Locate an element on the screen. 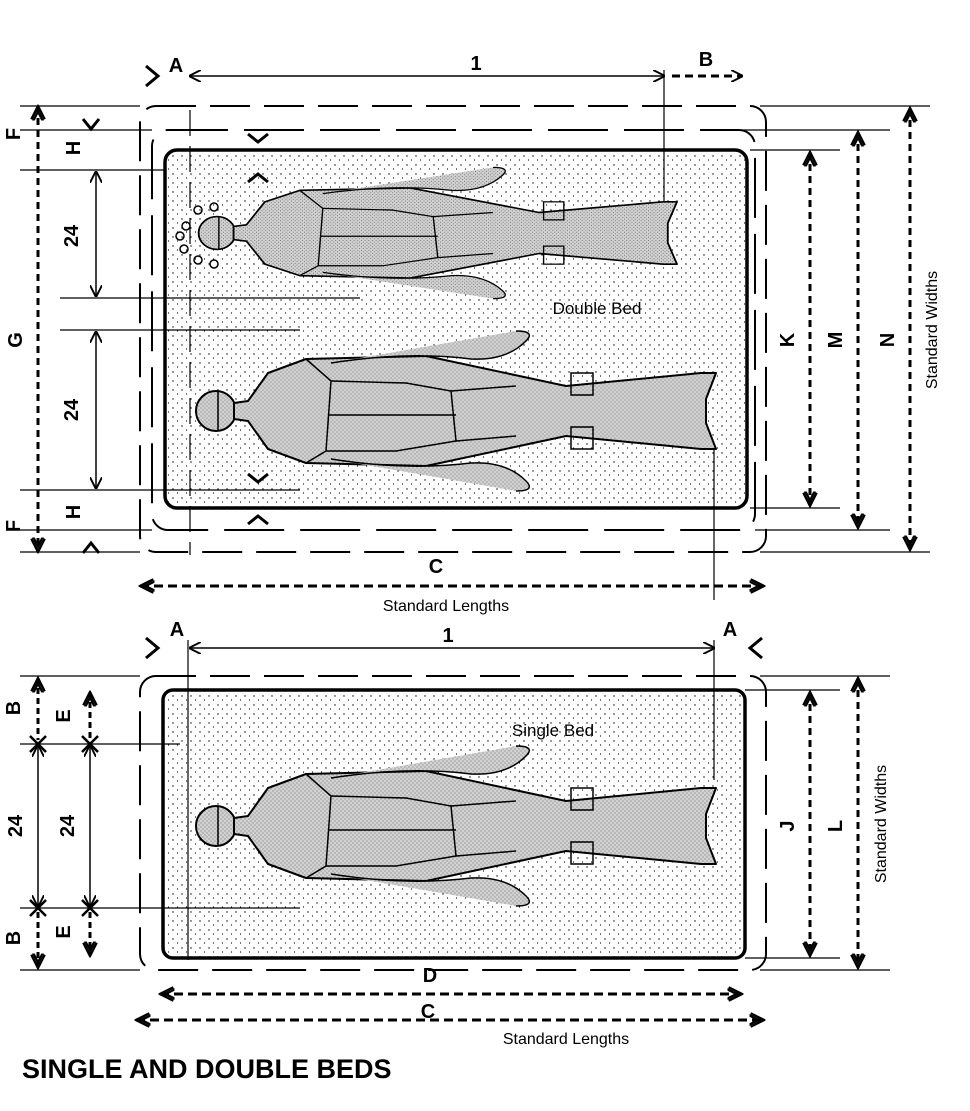 This screenshot has width=970, height=1111. single-dimension-a-left-label: A is located at coordinates (177, 630).